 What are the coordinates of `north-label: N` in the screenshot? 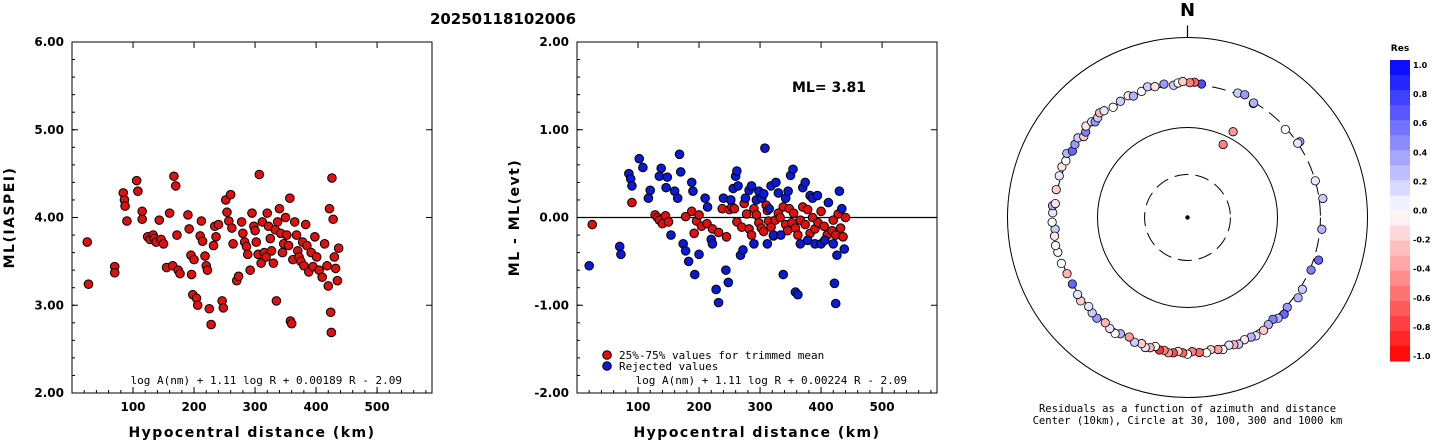 It's located at (1187, 10).